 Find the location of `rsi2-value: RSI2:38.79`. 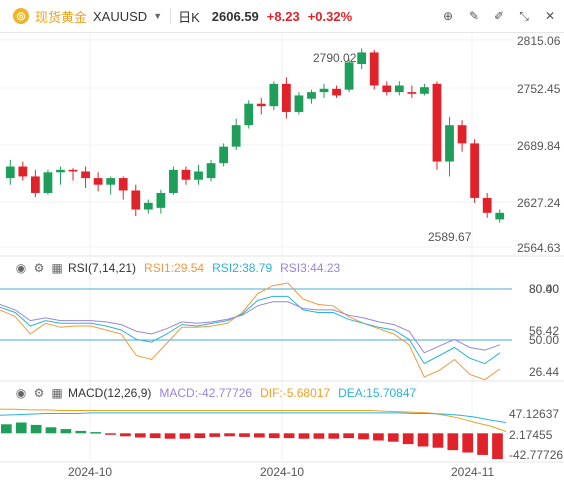

rsi2-value: RSI2:38.79 is located at coordinates (242, 268).